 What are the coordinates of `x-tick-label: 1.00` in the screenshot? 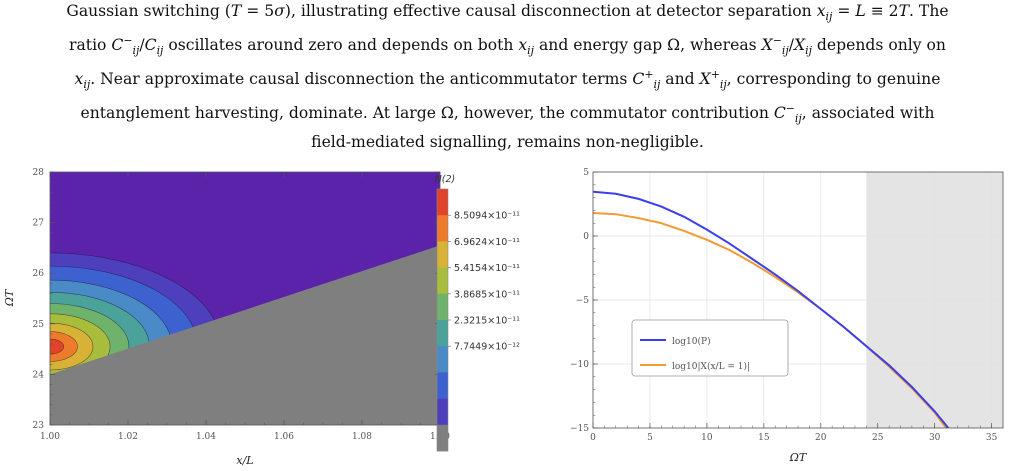 It's located at (50, 437).